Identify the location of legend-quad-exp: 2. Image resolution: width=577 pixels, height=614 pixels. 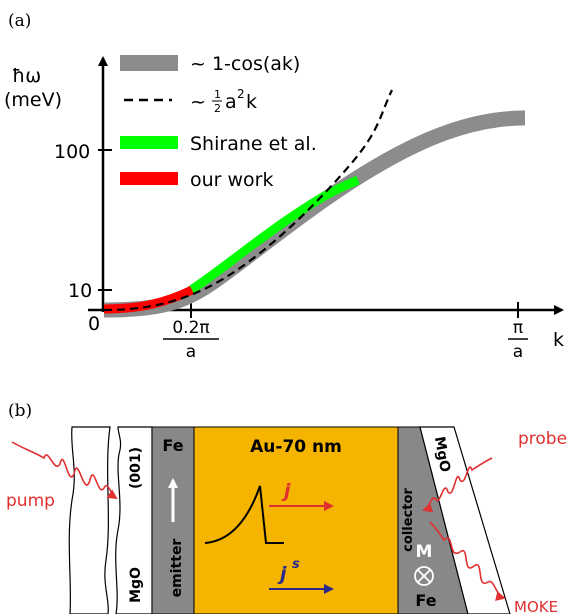
(241, 94).